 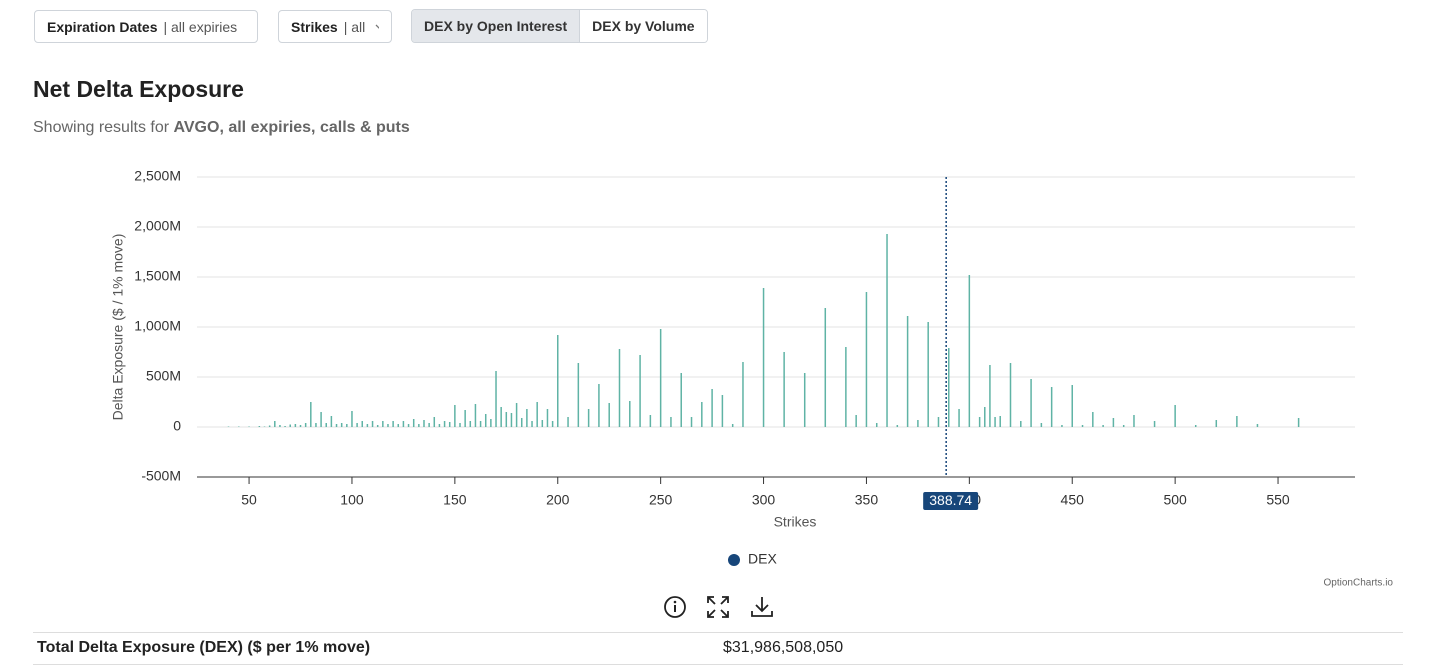 I want to click on strikes-dropdown: Strikes | all, so click(x=335, y=26).